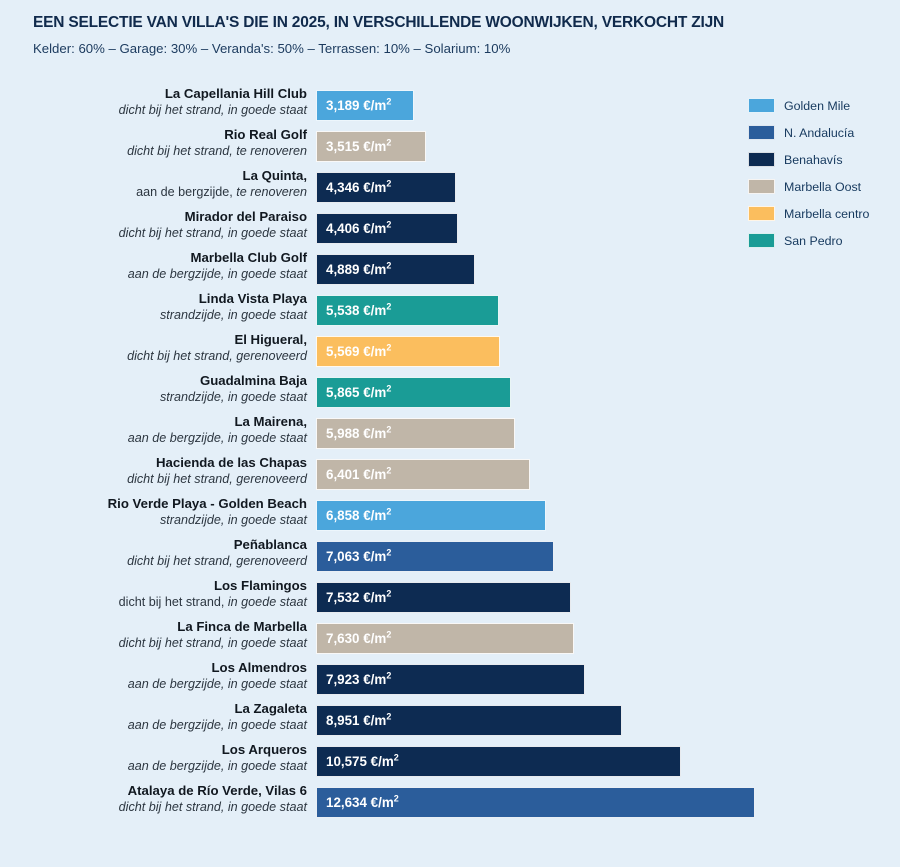 This screenshot has width=900, height=867. I want to click on legend-item: Marbella Oost, so click(823, 186).